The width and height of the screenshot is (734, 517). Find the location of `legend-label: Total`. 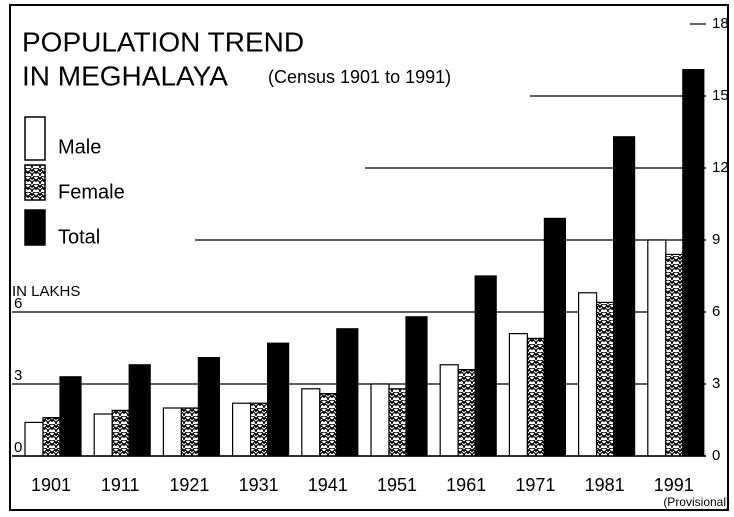

legend-label: Total is located at coordinates (79, 237).